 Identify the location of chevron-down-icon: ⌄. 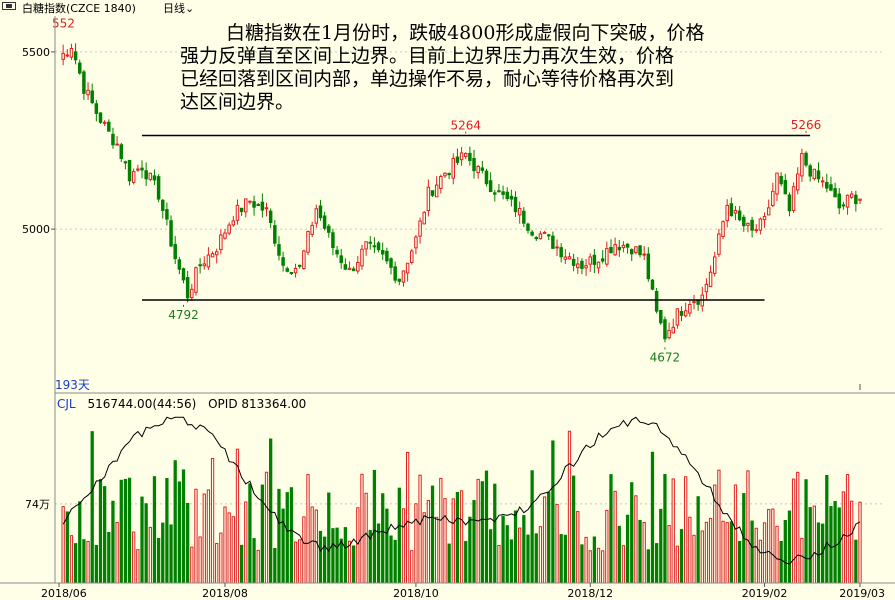
(190, 8).